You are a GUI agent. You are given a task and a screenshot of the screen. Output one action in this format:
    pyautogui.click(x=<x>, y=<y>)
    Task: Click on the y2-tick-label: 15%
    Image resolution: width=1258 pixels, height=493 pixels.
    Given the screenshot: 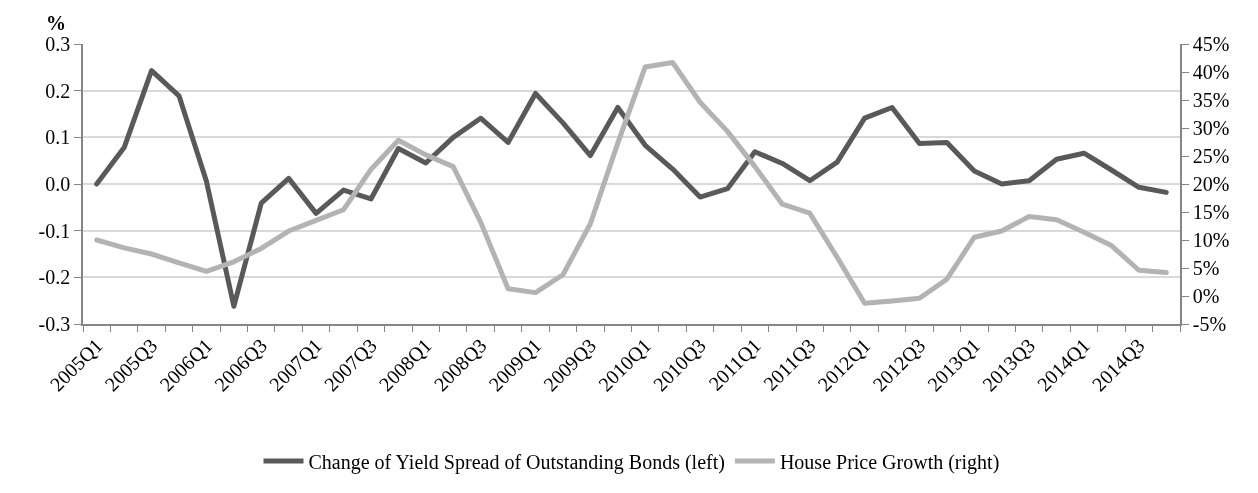 What is the action you would take?
    pyautogui.click(x=1211, y=212)
    